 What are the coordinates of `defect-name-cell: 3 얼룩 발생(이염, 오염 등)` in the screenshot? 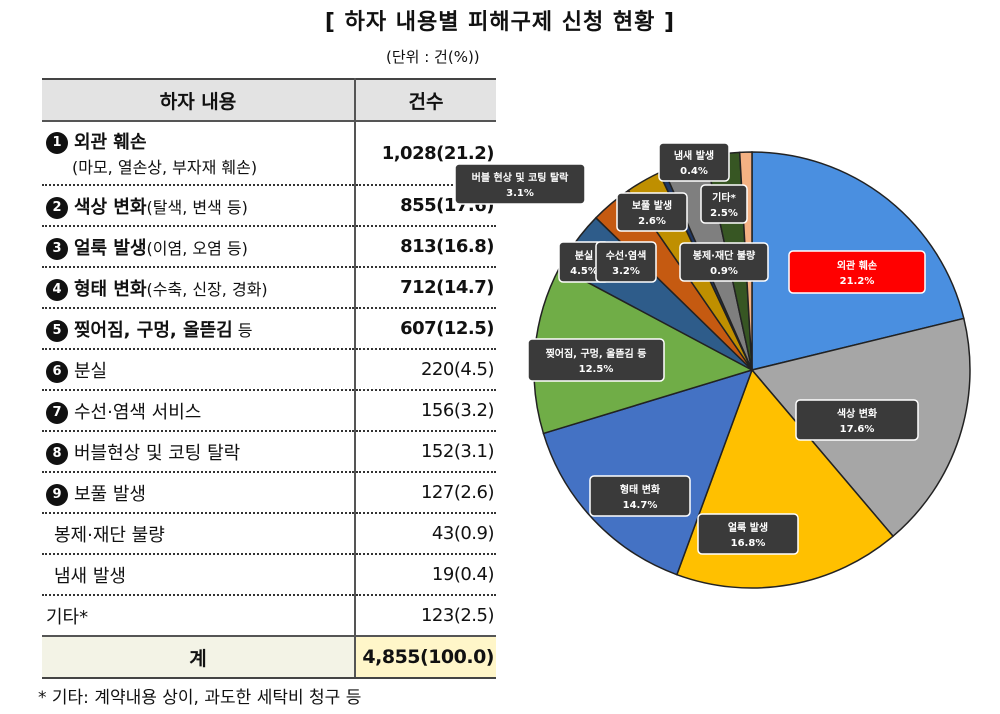 It's located at (199, 247).